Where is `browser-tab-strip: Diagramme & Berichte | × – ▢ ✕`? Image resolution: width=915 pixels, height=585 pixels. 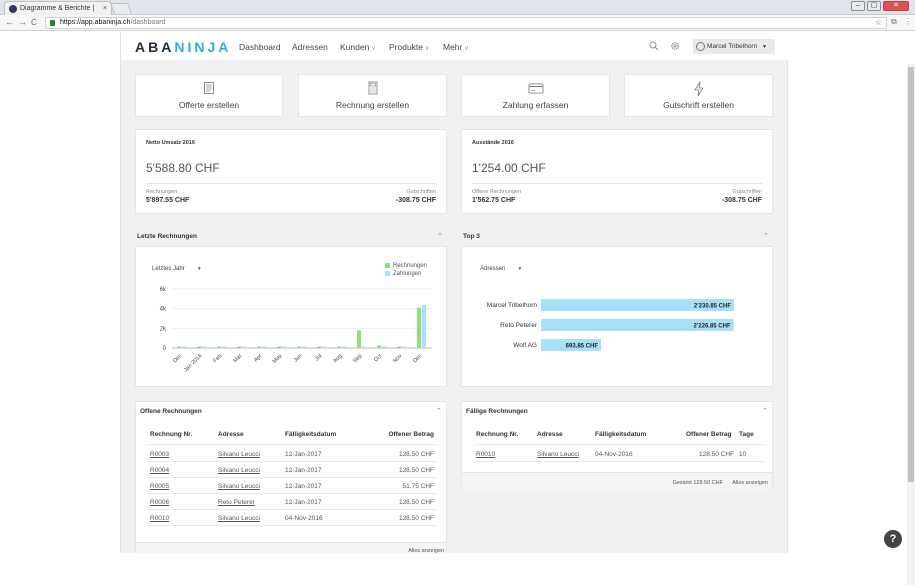
browser-tab-strip: Diagramme & Berichte | × – ▢ ✕ is located at coordinates (457, 7).